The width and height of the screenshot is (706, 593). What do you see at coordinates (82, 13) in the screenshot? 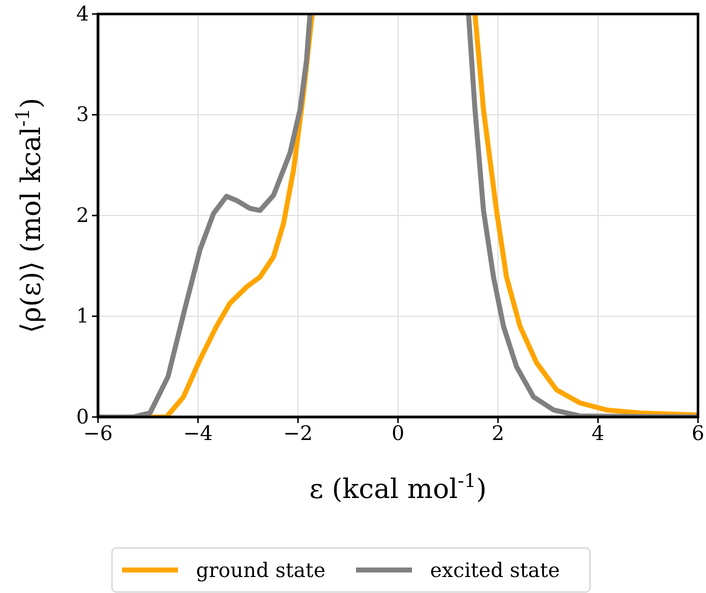
I see `y-tick-label: 4` at bounding box center [82, 13].